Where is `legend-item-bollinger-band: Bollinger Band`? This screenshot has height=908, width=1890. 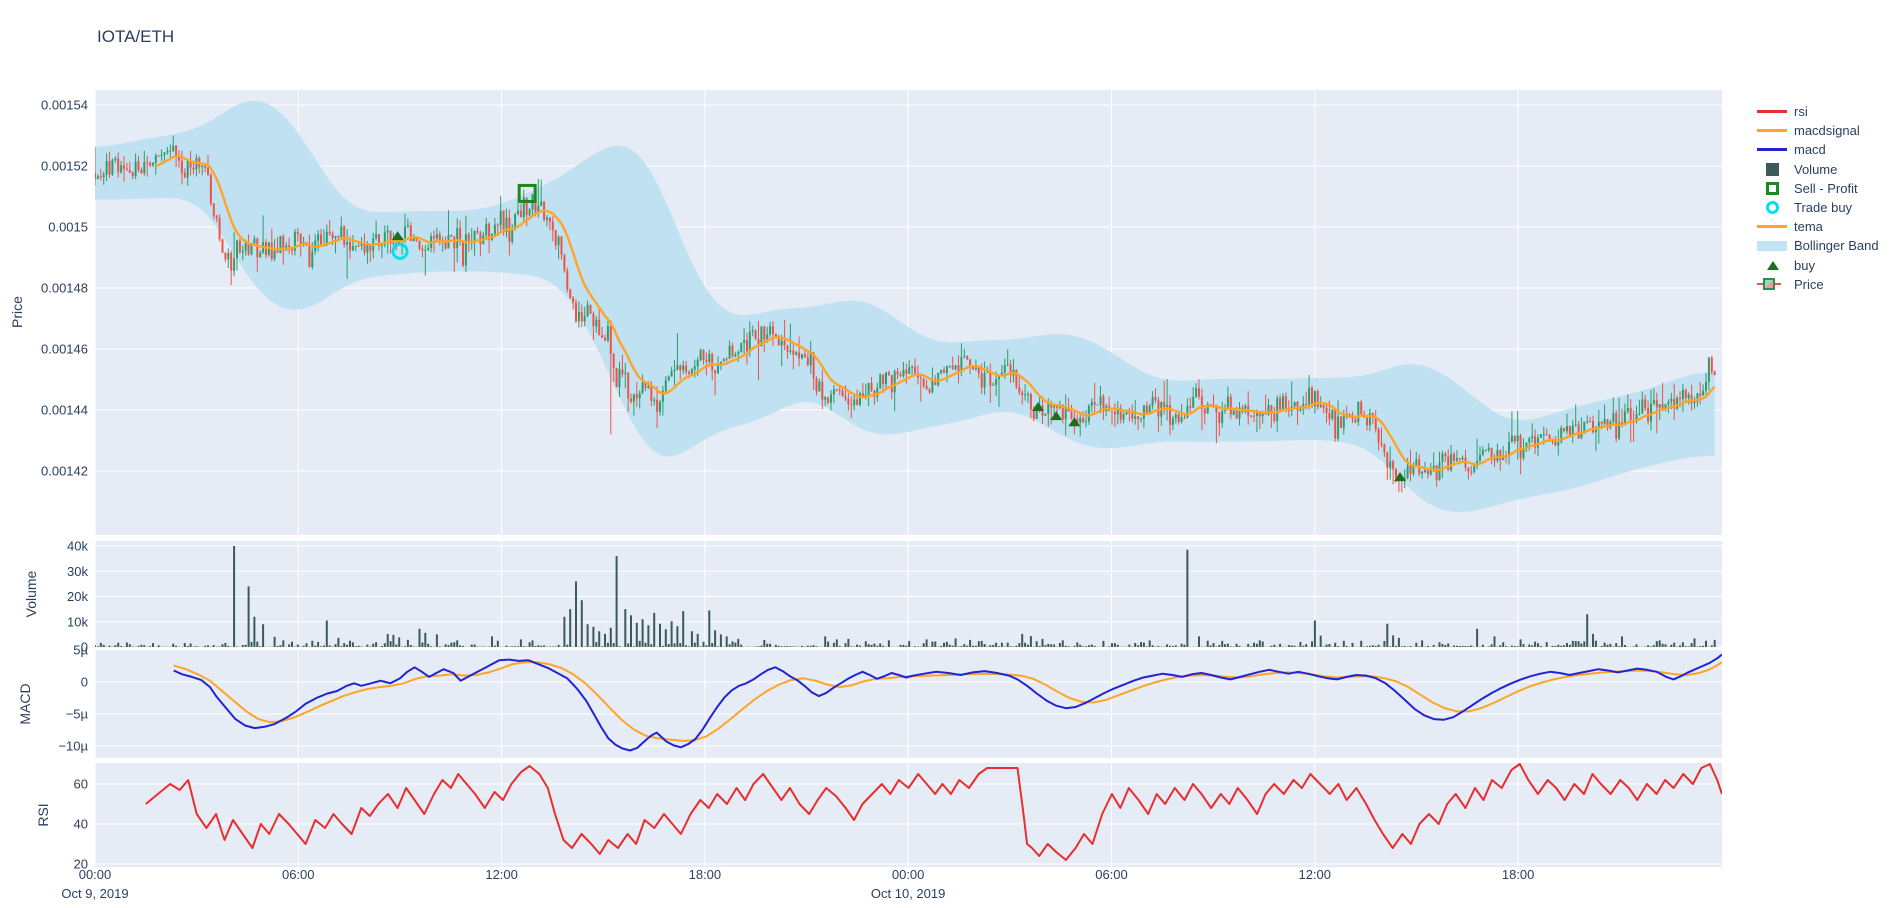 legend-item-bollinger-band: Bollinger Band is located at coordinates (1818, 245).